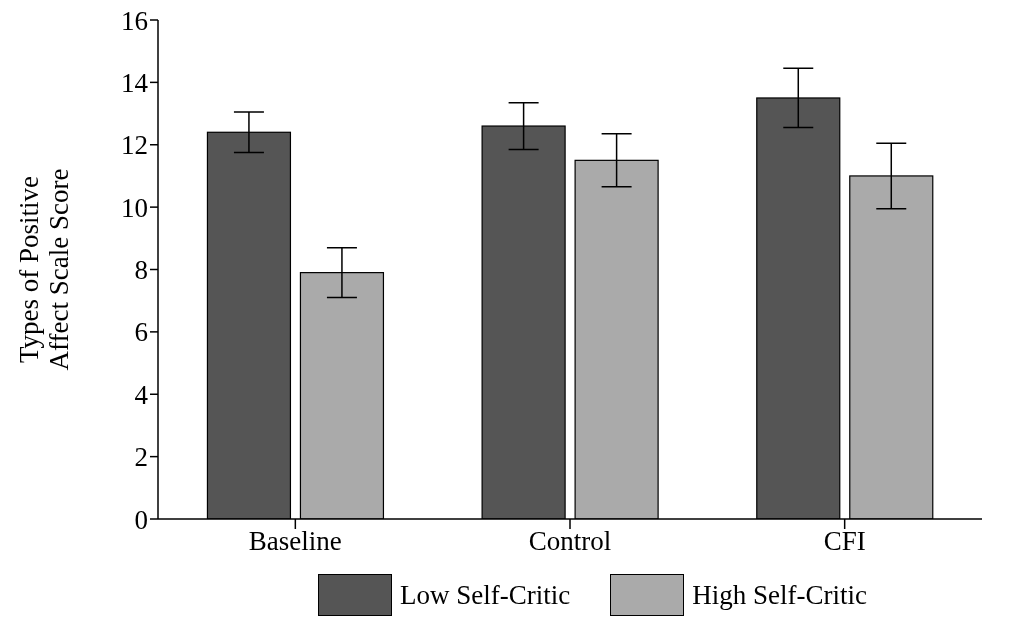 Image resolution: width=1020 pixels, height=634 pixels. Describe the element at coordinates (141, 519) in the screenshot. I see `y-tick-label: 0` at that location.